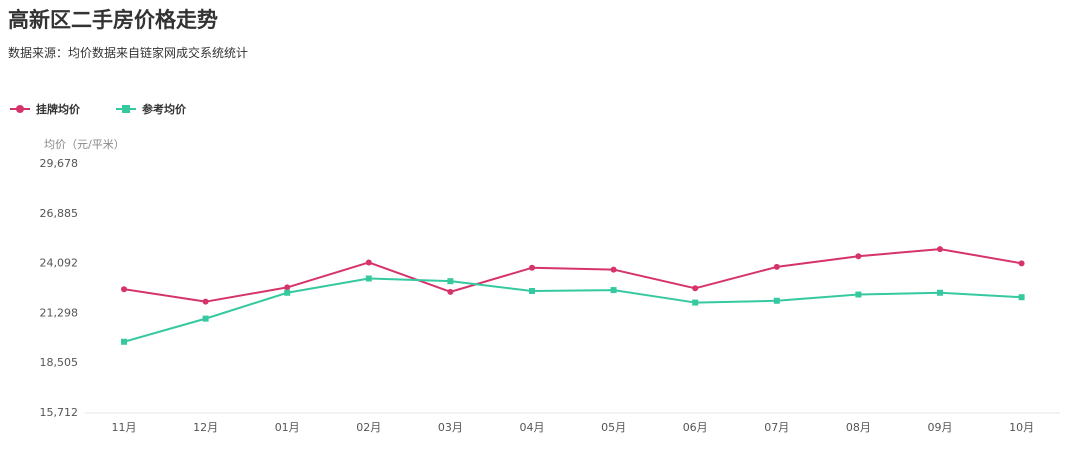 The height and width of the screenshot is (457, 1080). Describe the element at coordinates (59, 213) in the screenshot. I see `y-tick-label: 26,885` at that location.